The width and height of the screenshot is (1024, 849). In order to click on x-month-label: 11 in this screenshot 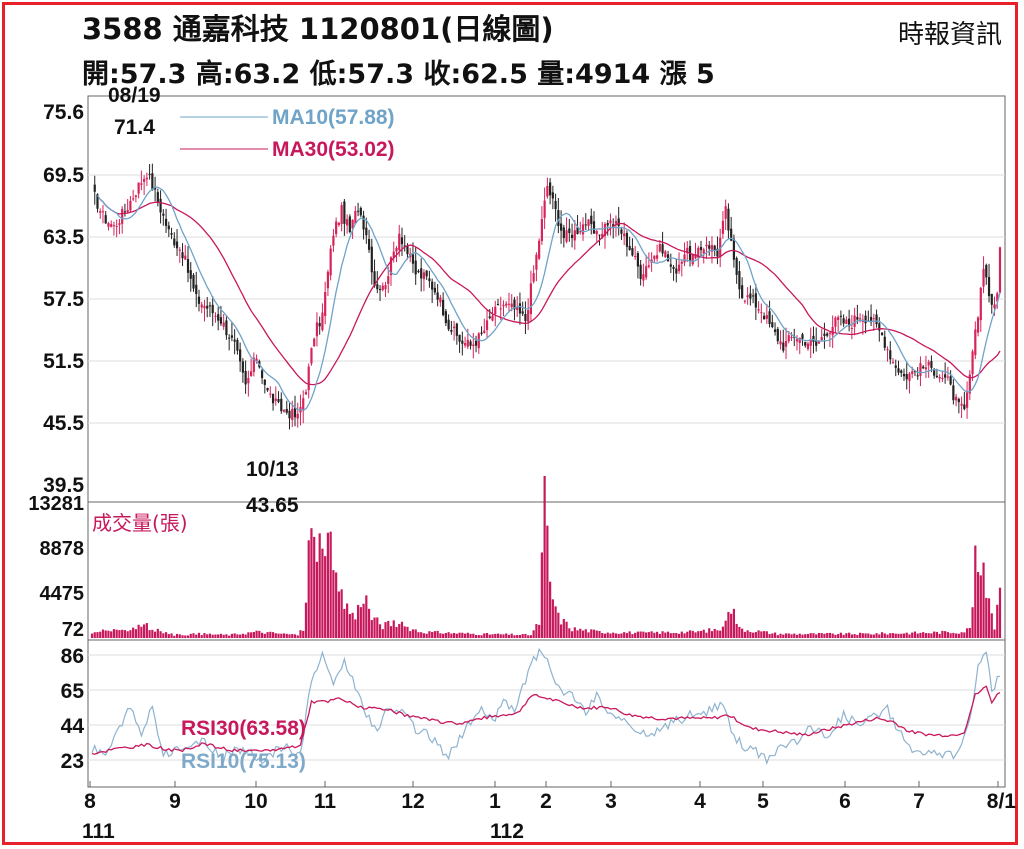, I will do `click(325, 801)`.